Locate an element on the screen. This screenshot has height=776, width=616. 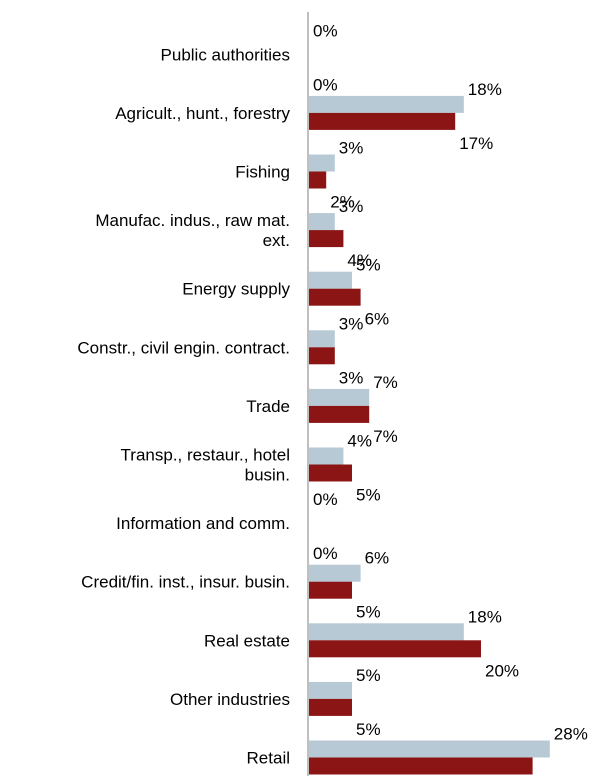
category-label: Public authorities is located at coordinates (225, 54).